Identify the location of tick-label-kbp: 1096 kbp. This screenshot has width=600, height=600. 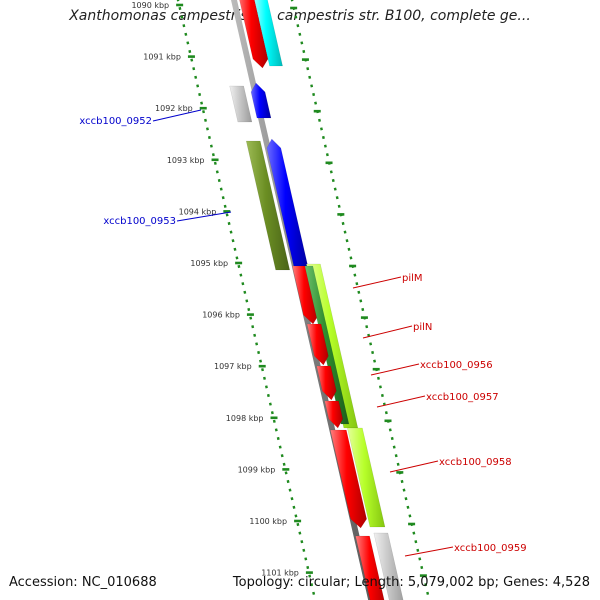
(221, 315).